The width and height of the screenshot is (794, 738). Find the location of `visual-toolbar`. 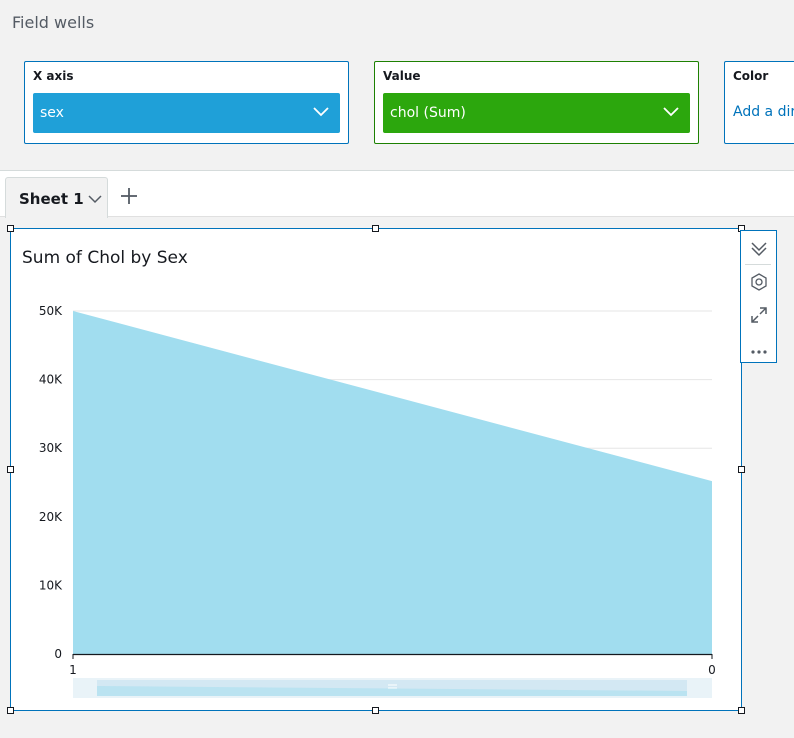

visual-toolbar is located at coordinates (758, 296).